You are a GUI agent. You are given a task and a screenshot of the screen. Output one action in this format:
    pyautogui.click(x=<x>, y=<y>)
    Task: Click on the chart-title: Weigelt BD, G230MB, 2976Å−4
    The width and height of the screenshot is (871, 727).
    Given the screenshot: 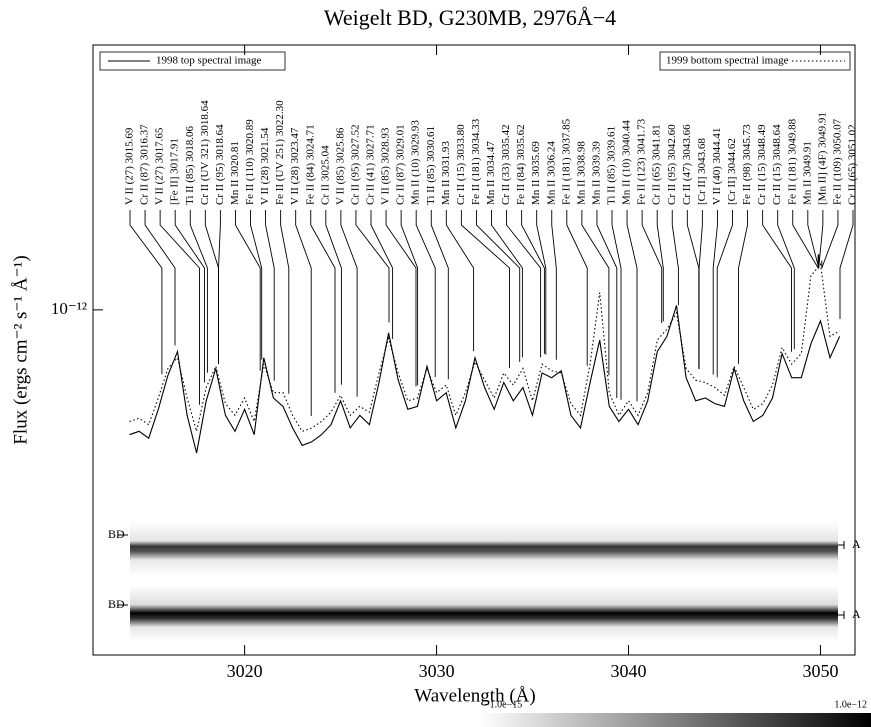 What is the action you would take?
    pyautogui.click(x=470, y=17)
    